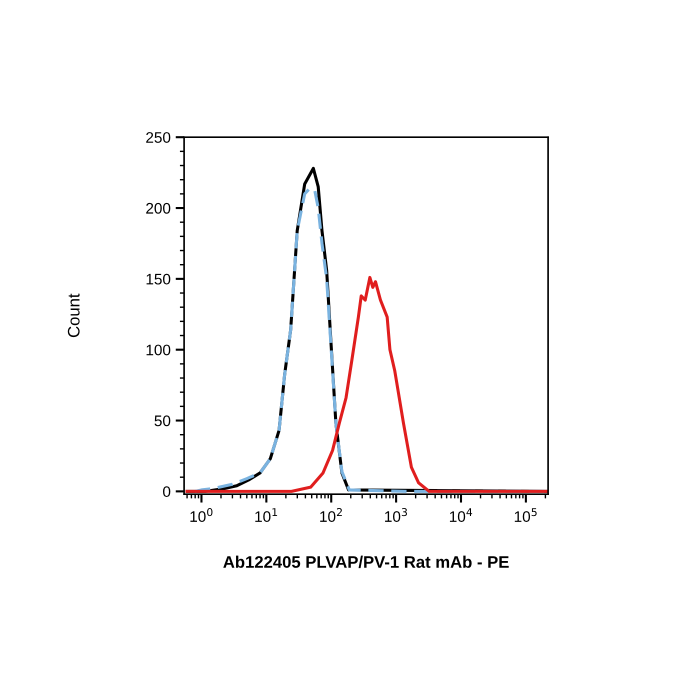 This screenshot has height=700, width=700. I want to click on x-tick-label: 10$^{4}$, so click(461, 515).